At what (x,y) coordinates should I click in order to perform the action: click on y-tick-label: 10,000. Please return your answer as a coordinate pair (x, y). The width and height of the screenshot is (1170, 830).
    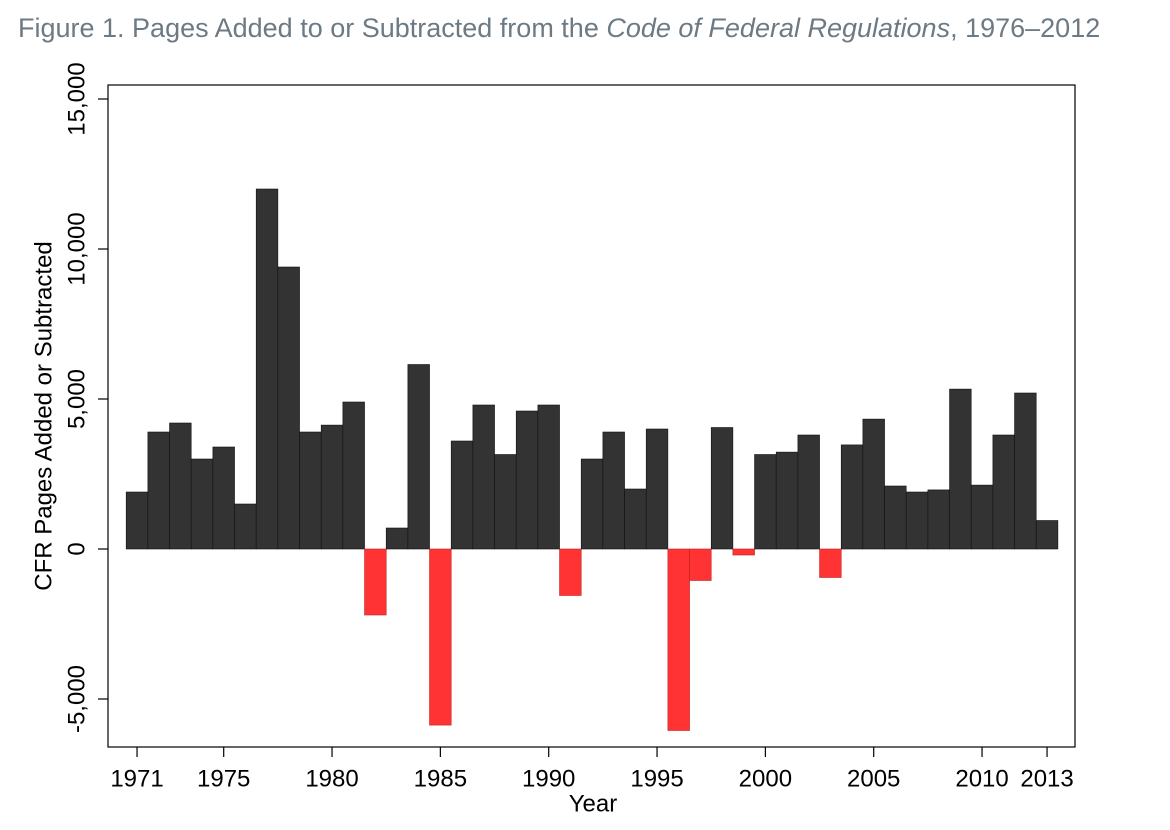
    Looking at the image, I should click on (76, 248).